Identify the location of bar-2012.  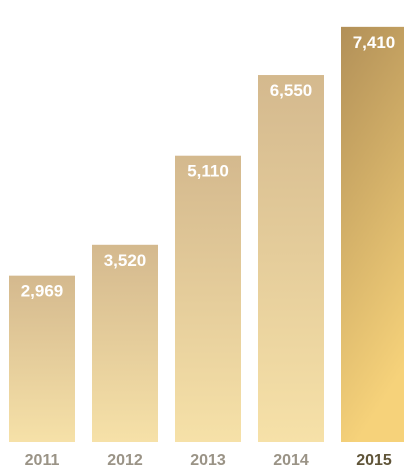
(125, 343).